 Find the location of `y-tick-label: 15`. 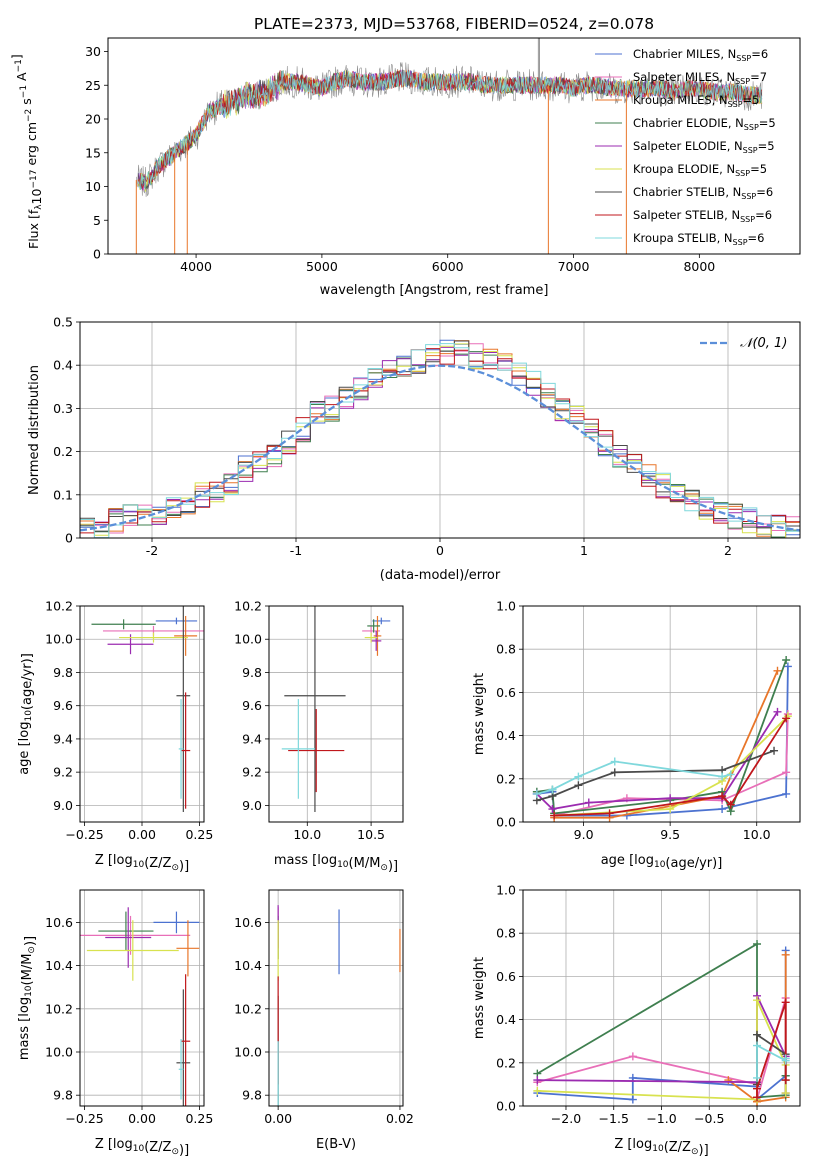

y-tick-label: 15 is located at coordinates (93, 152).